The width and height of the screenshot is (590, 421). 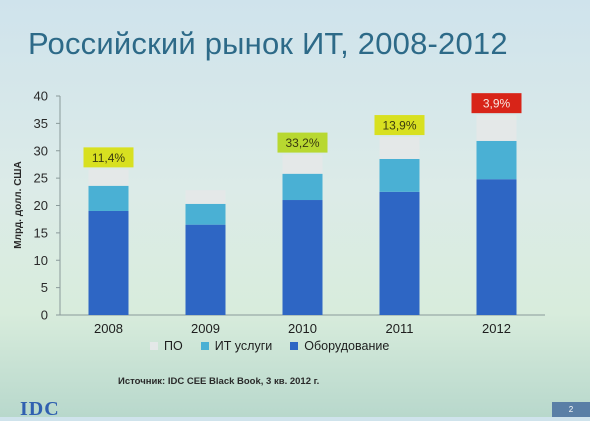 I want to click on y-tick-label: 35, so click(x=41, y=123).